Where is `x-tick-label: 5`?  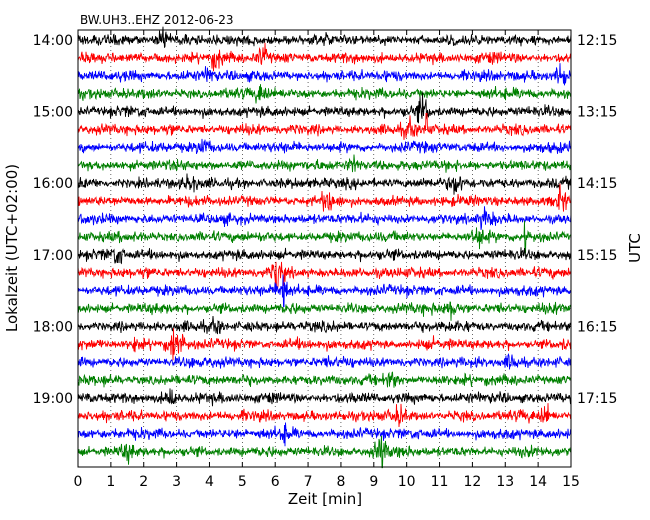
x-tick-label: 5 is located at coordinates (242, 482).